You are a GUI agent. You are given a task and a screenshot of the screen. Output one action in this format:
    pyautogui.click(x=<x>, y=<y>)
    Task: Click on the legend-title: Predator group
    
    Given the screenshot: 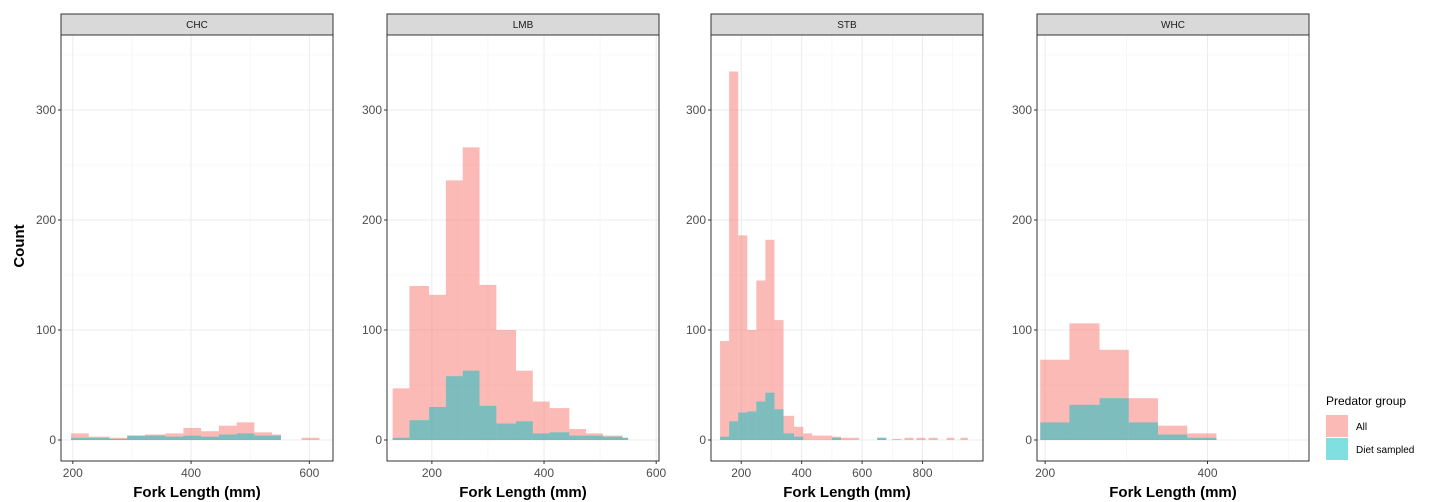 What is the action you would take?
    pyautogui.click(x=1366, y=401)
    